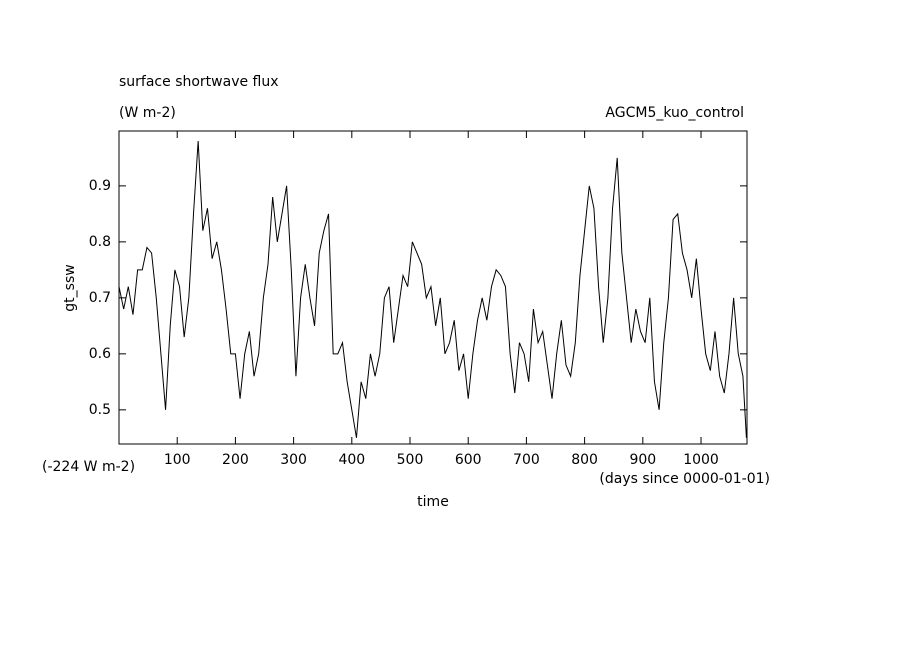 Image resolution: width=904 pixels, height=654 pixels. Describe the element at coordinates (100, 186) in the screenshot. I see `y-tick-label: 0.9` at that location.